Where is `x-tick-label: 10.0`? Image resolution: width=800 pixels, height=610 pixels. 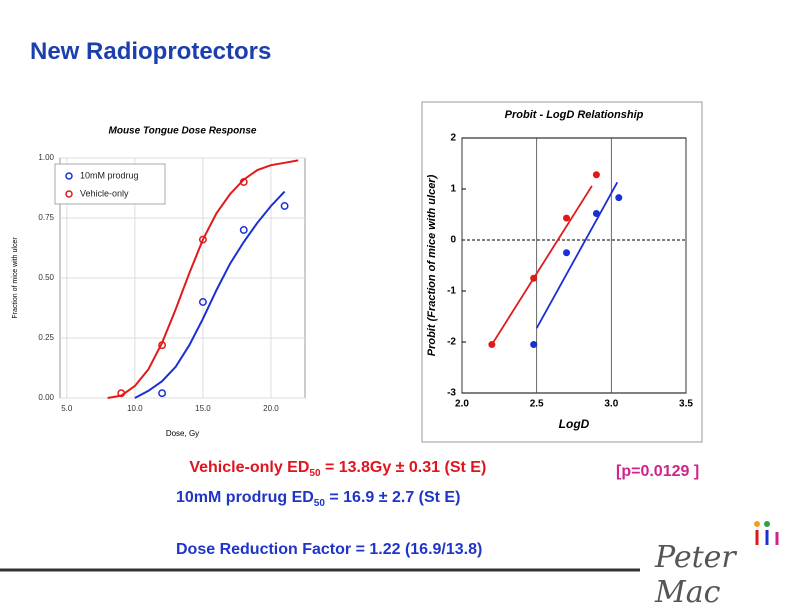
x-tick-label: 10.0 is located at coordinates (135, 408).